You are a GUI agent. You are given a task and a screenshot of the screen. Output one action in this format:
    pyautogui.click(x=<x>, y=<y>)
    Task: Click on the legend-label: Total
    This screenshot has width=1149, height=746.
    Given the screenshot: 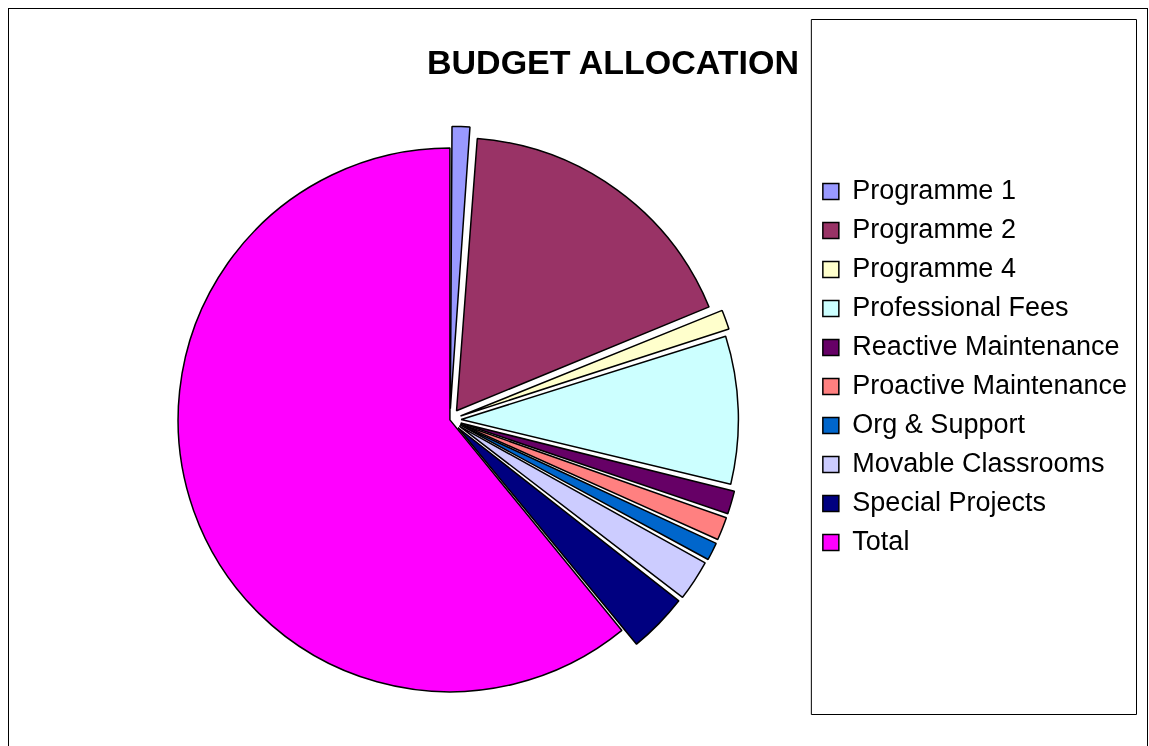 What is the action you would take?
    pyautogui.click(x=881, y=540)
    